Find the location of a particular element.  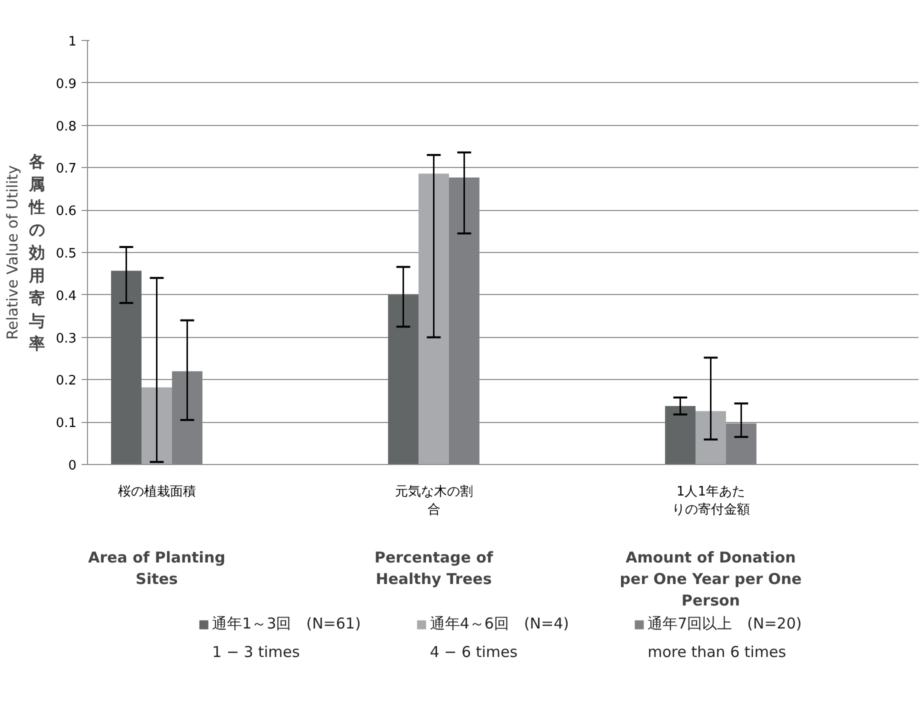

legend-label: 通年1～3回 (N=61) 1 − 3 times is located at coordinates (286, 638).